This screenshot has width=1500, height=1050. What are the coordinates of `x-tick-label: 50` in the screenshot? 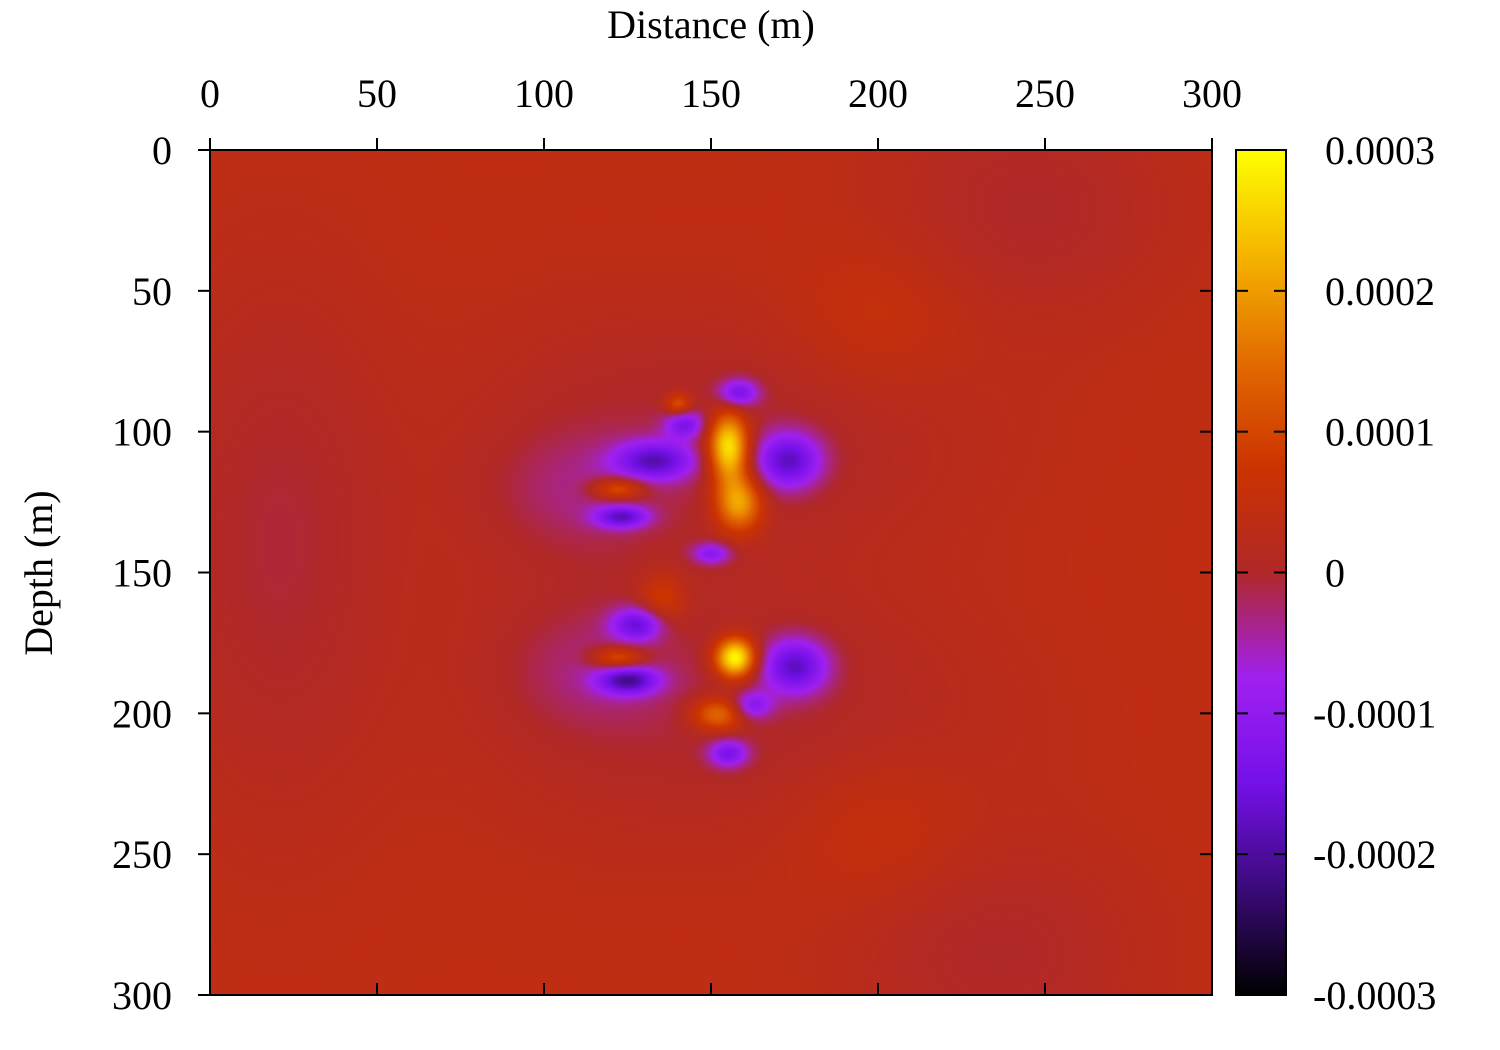 It's located at (377, 93).